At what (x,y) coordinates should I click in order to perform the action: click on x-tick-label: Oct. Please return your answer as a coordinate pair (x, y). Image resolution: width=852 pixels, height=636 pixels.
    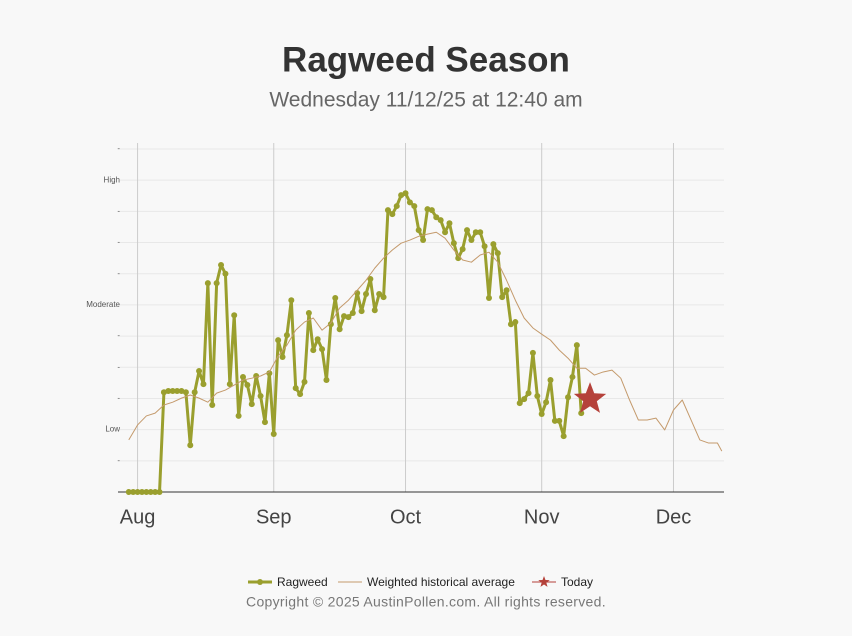
    Looking at the image, I should click on (406, 517).